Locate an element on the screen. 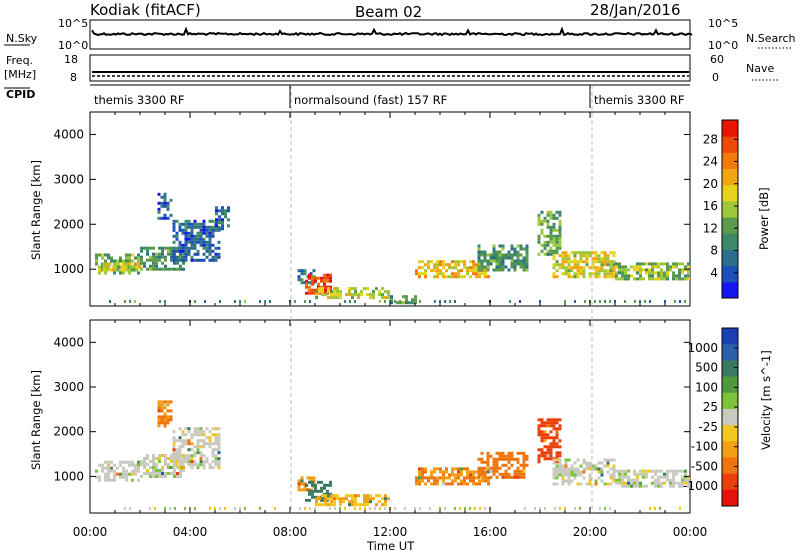 The image size is (800, 554). colorbar-tick-label: 16 is located at coordinates (710, 206).